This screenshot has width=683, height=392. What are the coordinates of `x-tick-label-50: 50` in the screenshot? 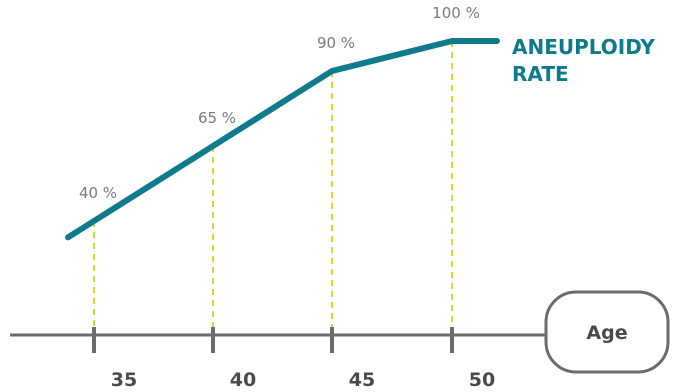 It's located at (482, 380).